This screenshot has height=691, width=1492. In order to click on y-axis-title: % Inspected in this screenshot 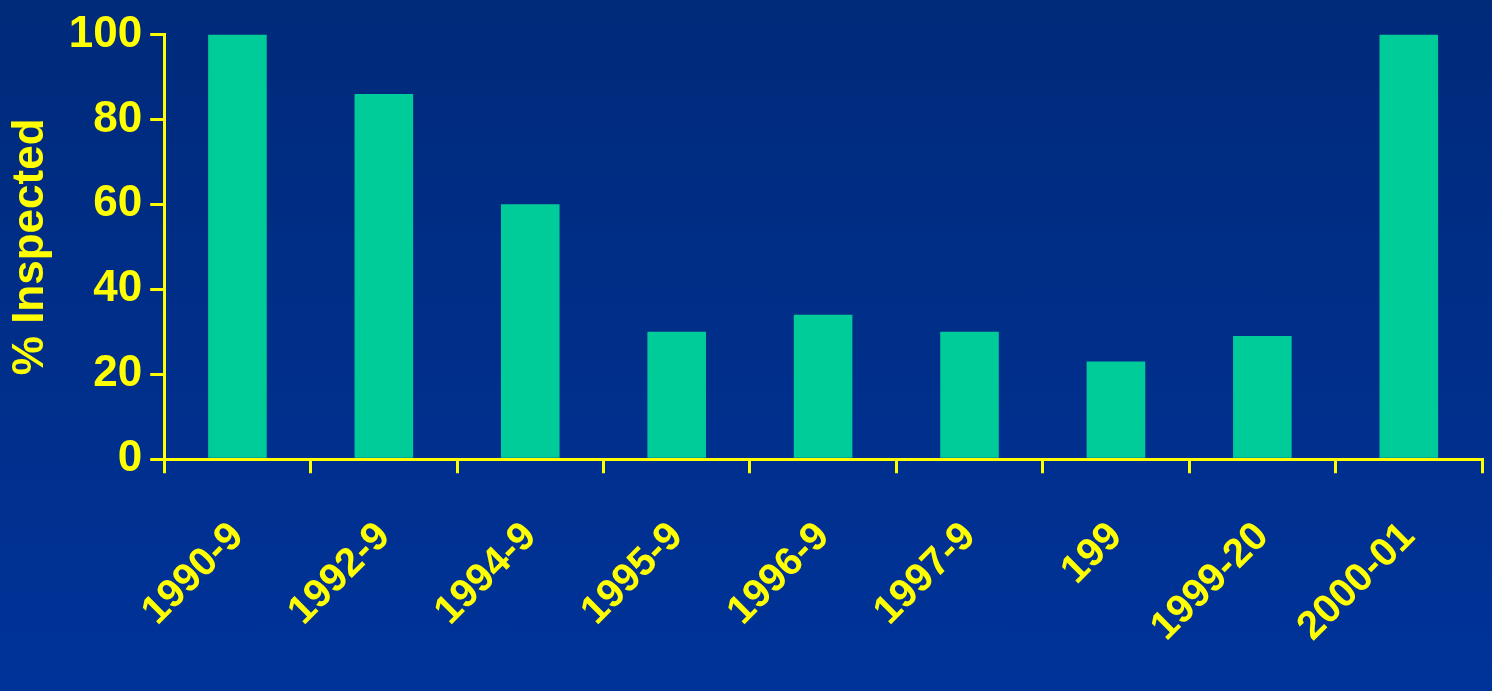, I will do `click(27, 247)`.